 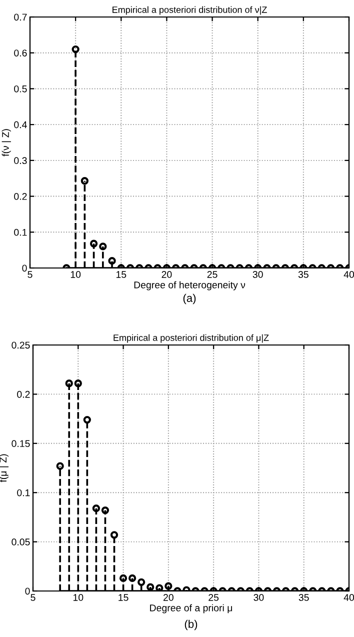 What do you see at coordinates (20, 124) in the screenshot?
I see `y-tick-label: 0.4` at bounding box center [20, 124].